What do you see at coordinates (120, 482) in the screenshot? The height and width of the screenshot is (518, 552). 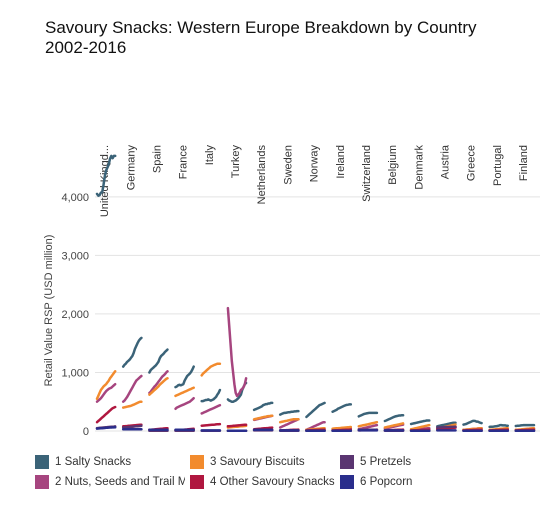 I see `legend-label: 2 Nuts, Seeds and Trail M` at bounding box center [120, 482].